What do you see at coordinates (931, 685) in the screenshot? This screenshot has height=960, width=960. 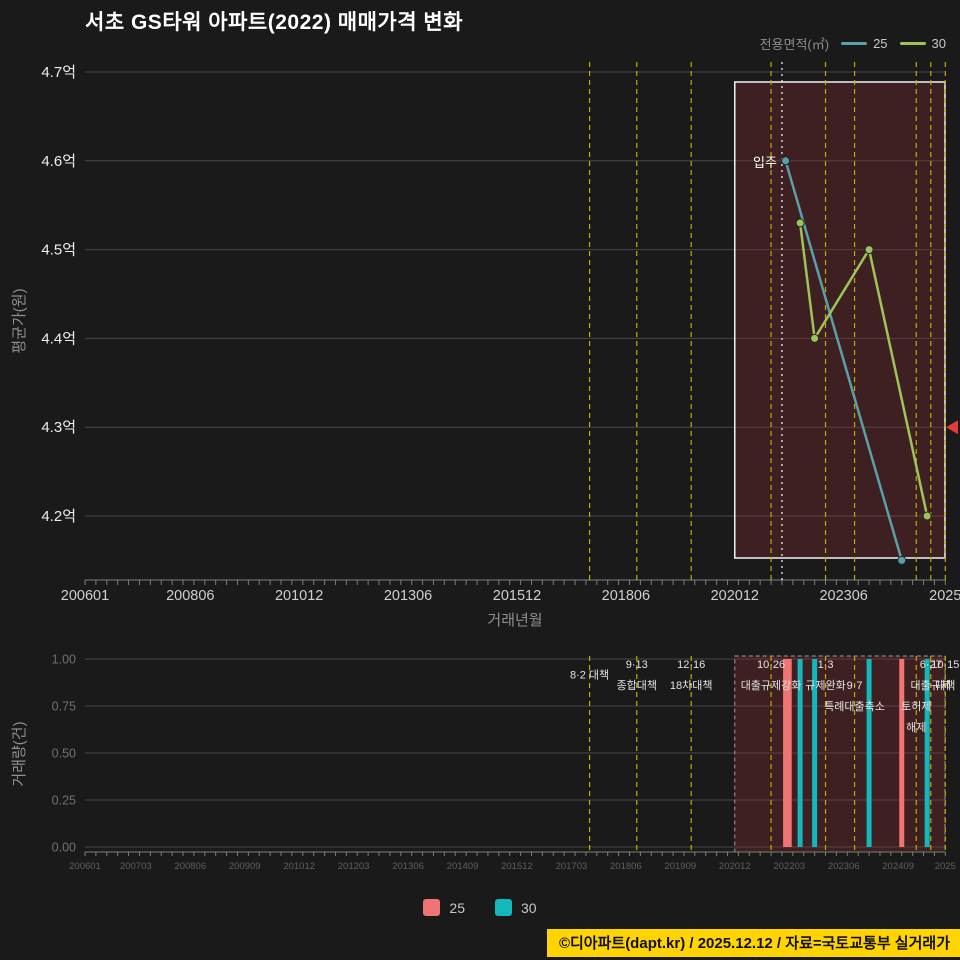 I see `policy-annotation: 대출규제` at bounding box center [931, 685].